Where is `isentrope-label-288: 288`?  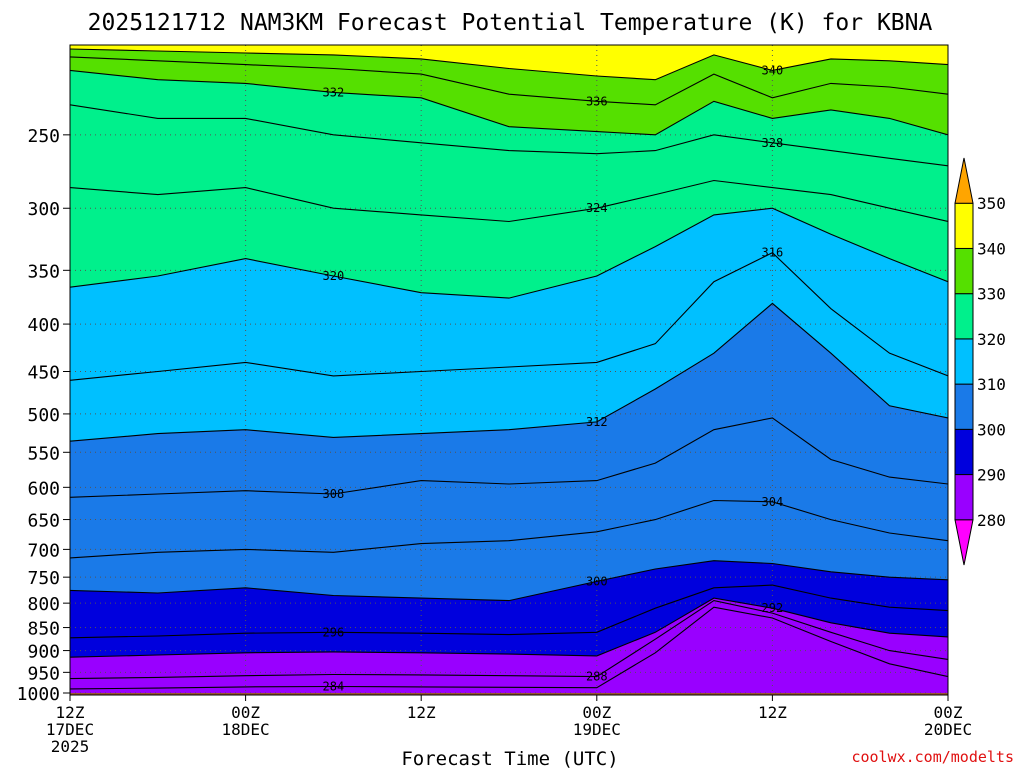 isentrope-label-288: 288 is located at coordinates (597, 677).